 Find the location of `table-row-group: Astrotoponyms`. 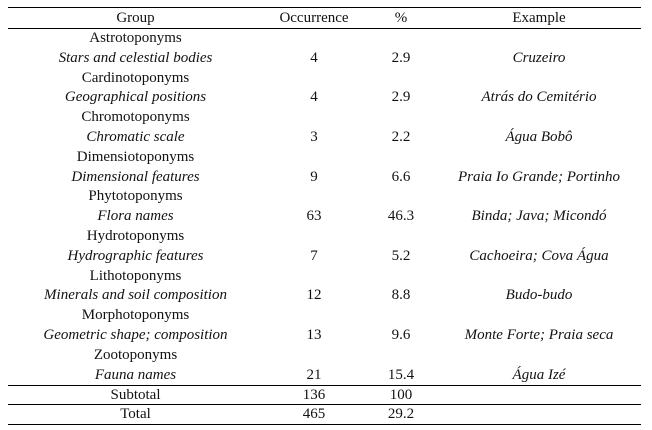

table-row-group: Astrotoponyms is located at coordinates (324, 39).